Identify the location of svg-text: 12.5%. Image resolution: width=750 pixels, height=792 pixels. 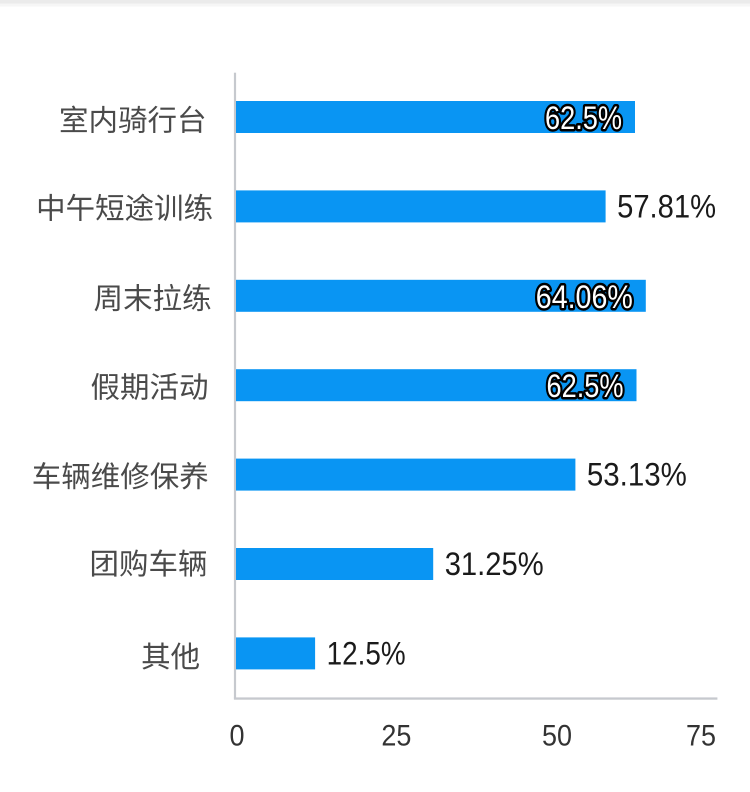
(366, 653).